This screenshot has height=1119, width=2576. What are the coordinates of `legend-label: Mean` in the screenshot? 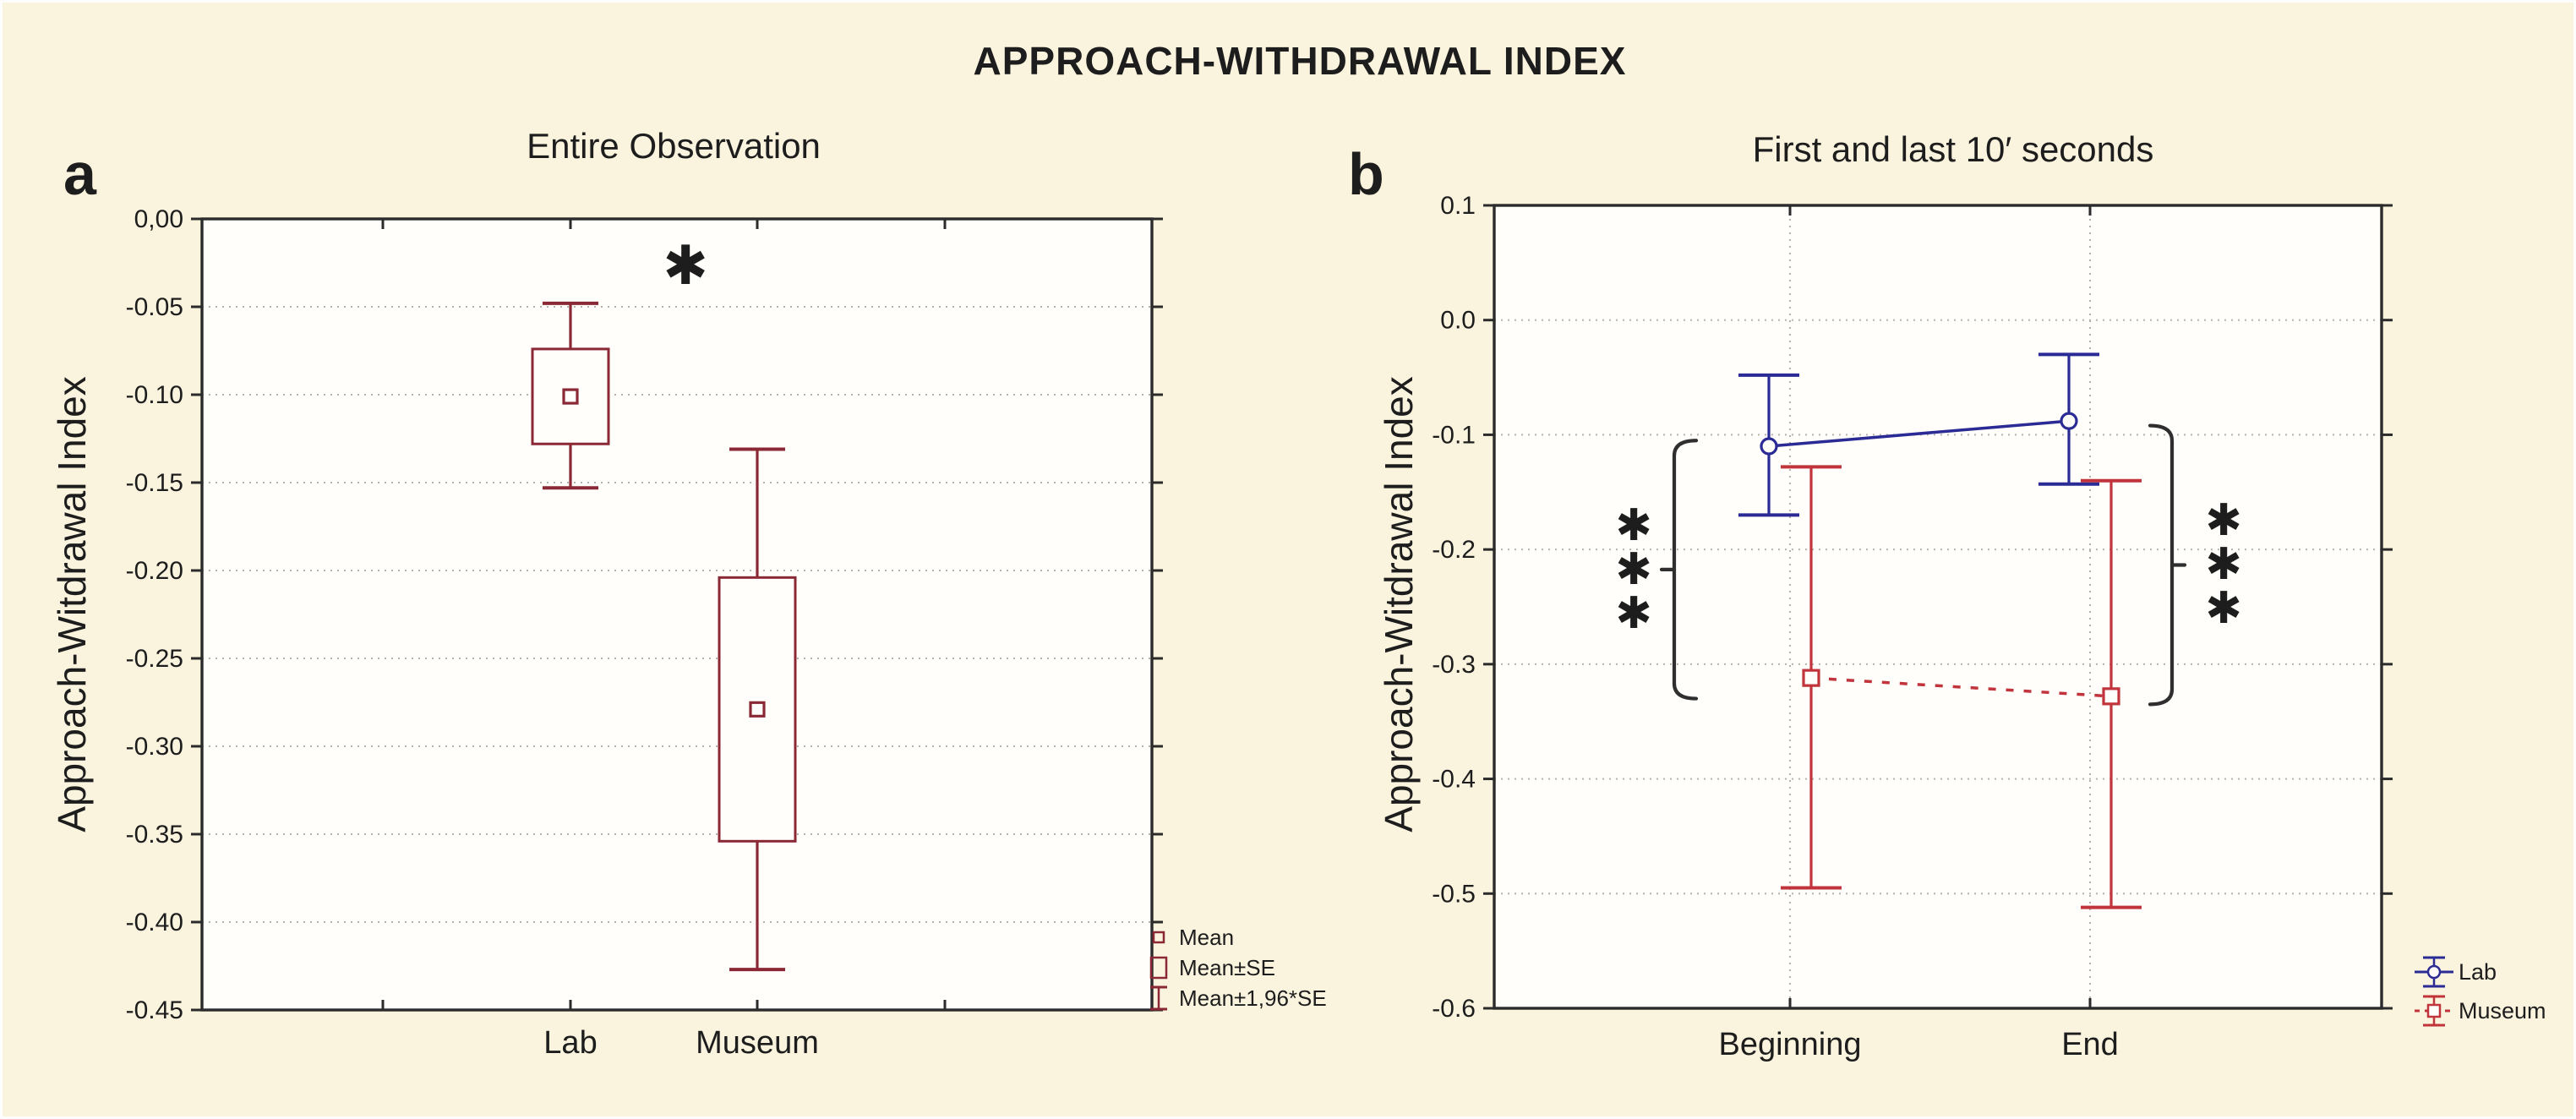 It's located at (1207, 937).